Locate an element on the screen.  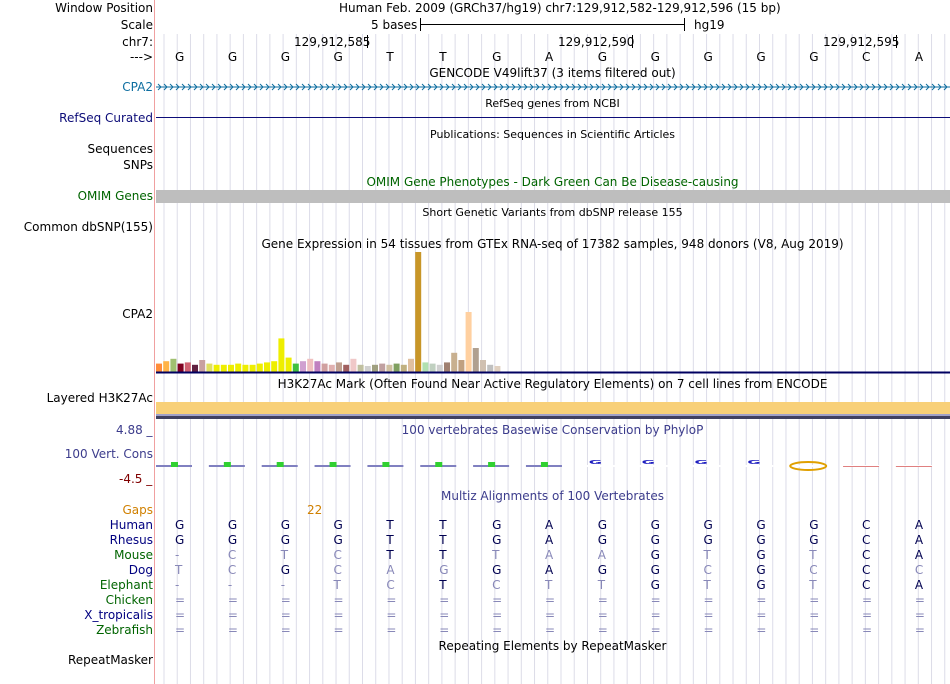
h3k27ac-label: Layered H3K27Ac is located at coordinates (99, 398).